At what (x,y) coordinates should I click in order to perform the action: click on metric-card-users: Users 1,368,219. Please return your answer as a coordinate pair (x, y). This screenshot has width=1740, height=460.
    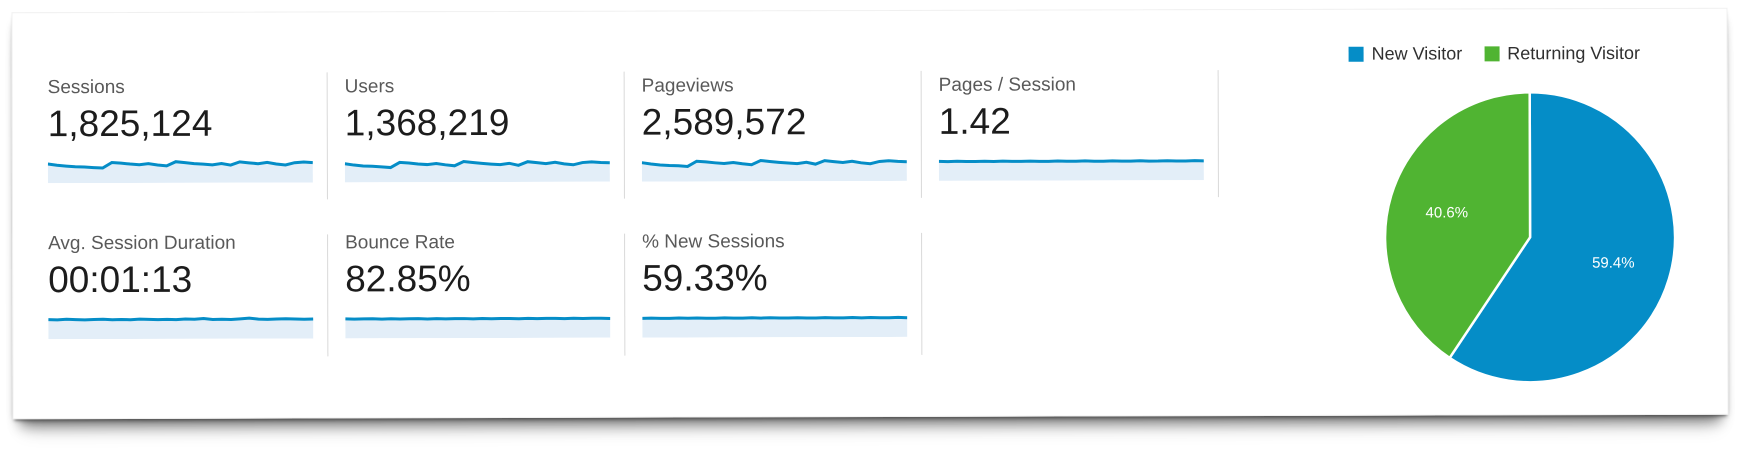
    Looking at the image, I should click on (477, 129).